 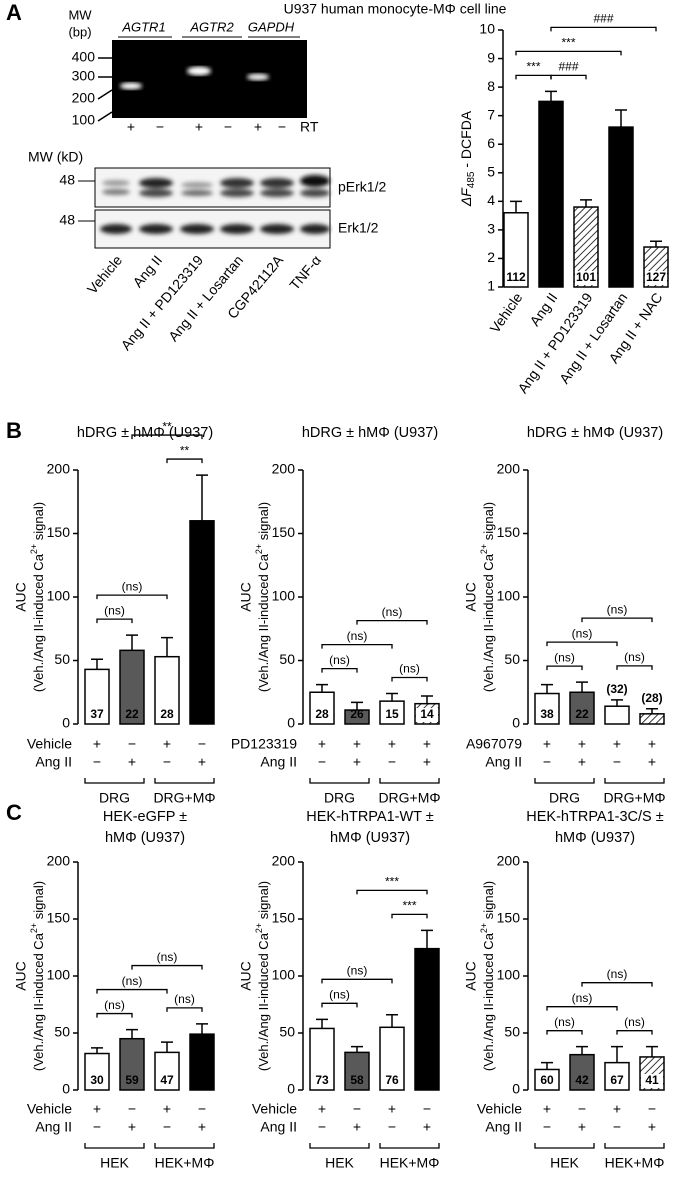 I want to click on row-label: A967079, so click(x=494, y=744).